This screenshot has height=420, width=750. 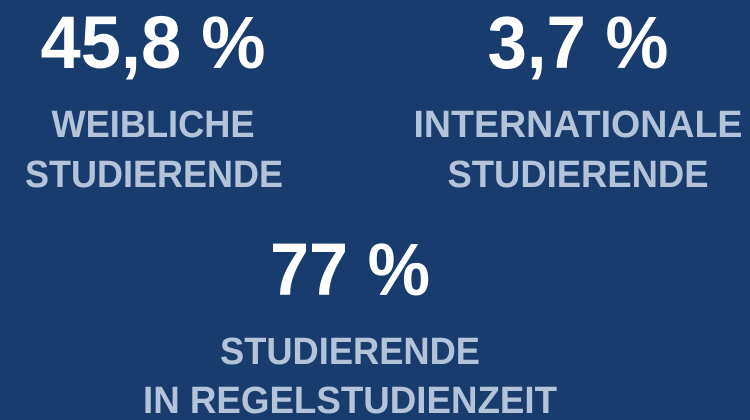 I want to click on stat-value: 45,8 %, so click(x=153, y=42).